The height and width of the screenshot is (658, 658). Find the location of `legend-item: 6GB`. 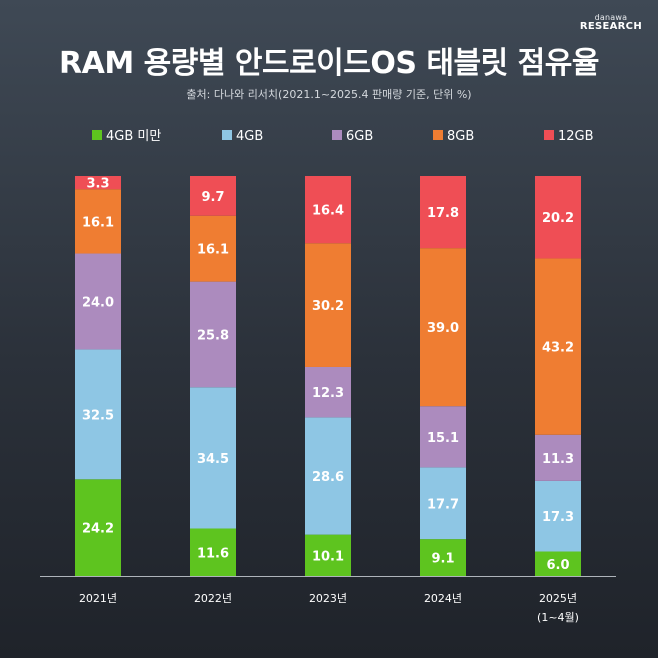

legend-item: 6GB is located at coordinates (352, 136).